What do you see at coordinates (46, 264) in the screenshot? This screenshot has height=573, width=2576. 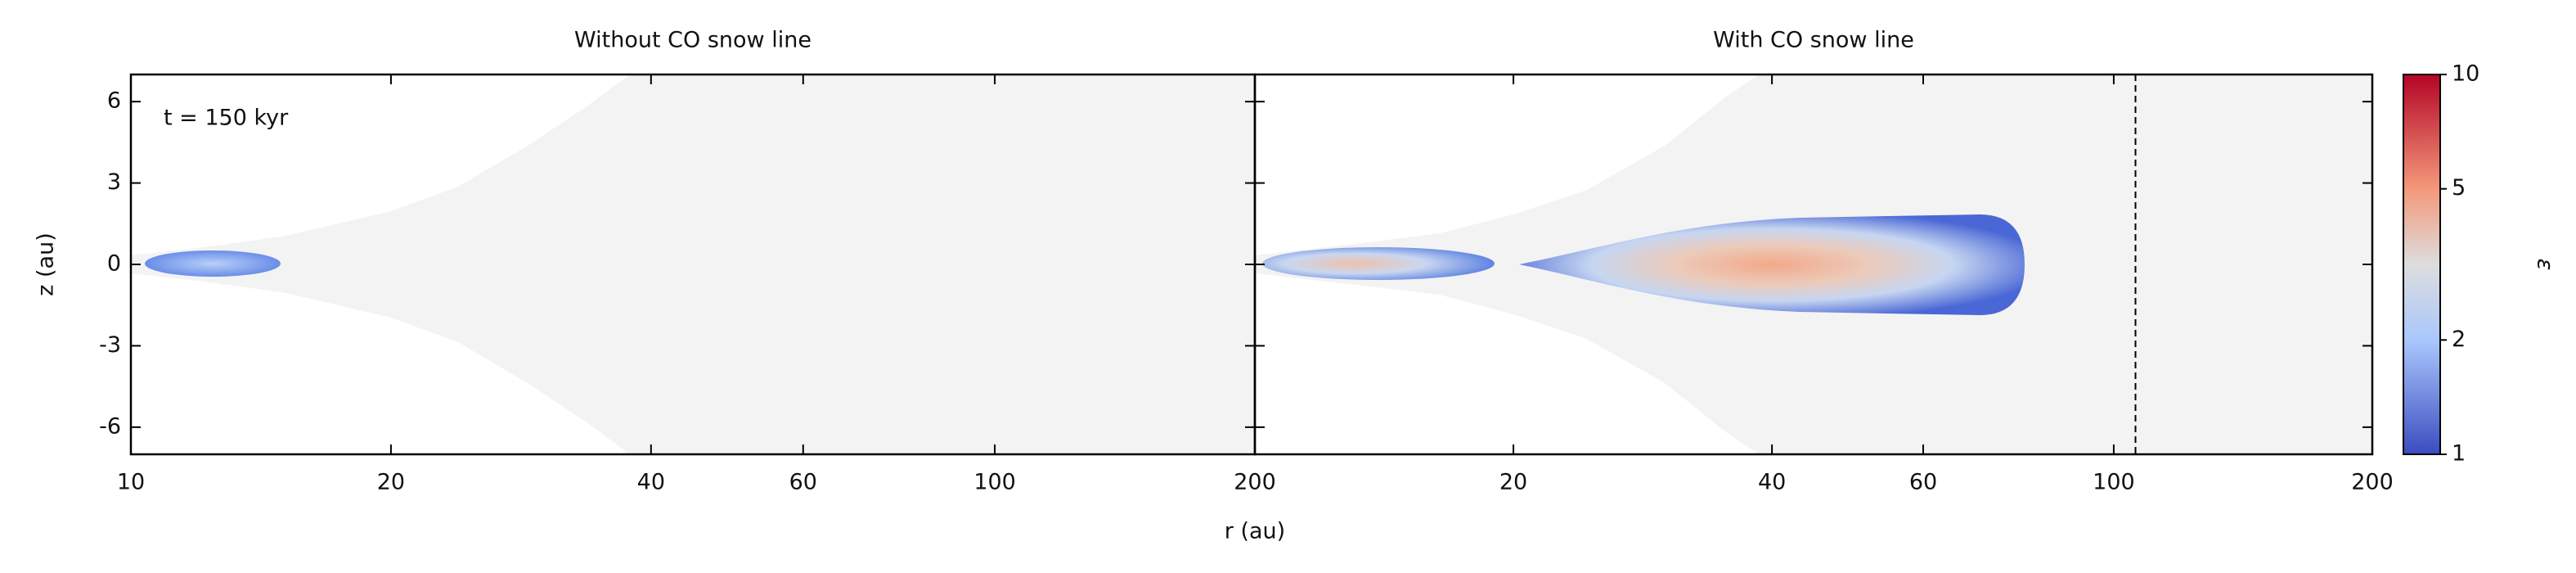 I see `y-axis-label: z (au)` at bounding box center [46, 264].